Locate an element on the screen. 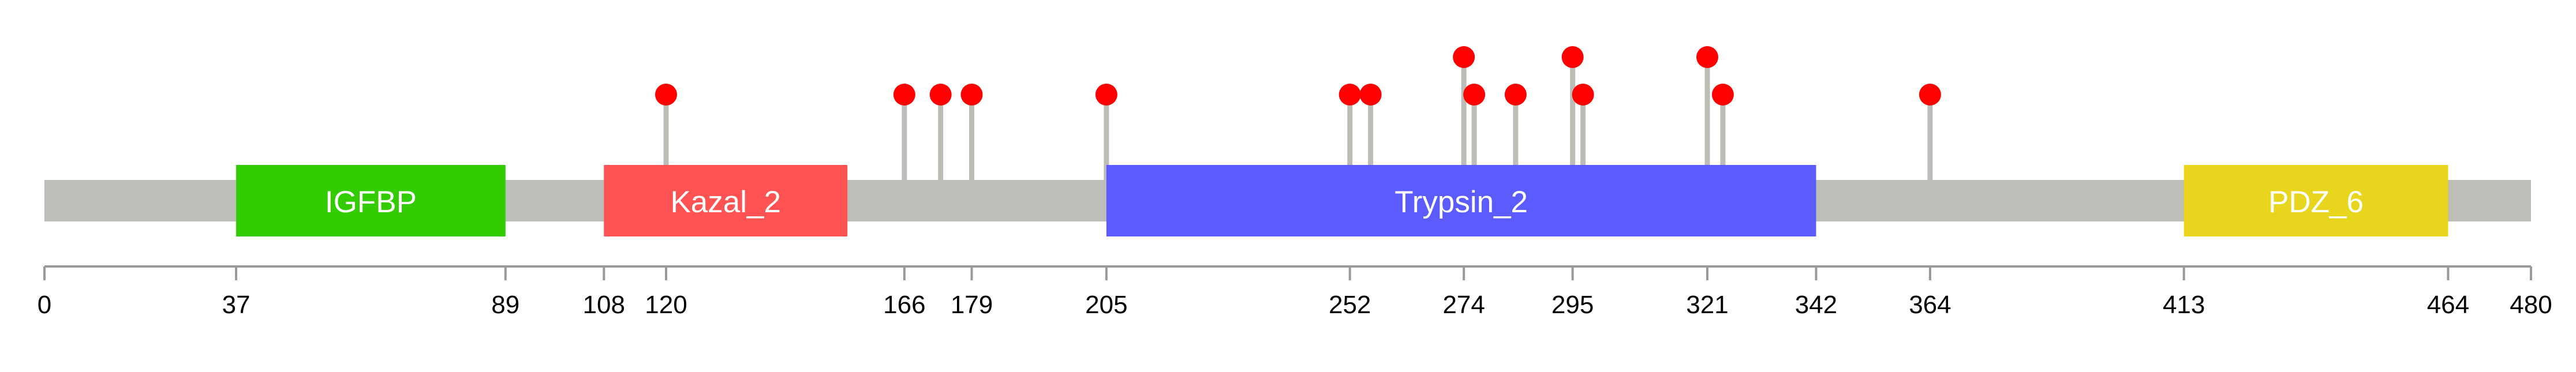 The image size is (2576, 372). tick-label: 0 is located at coordinates (44, 305).